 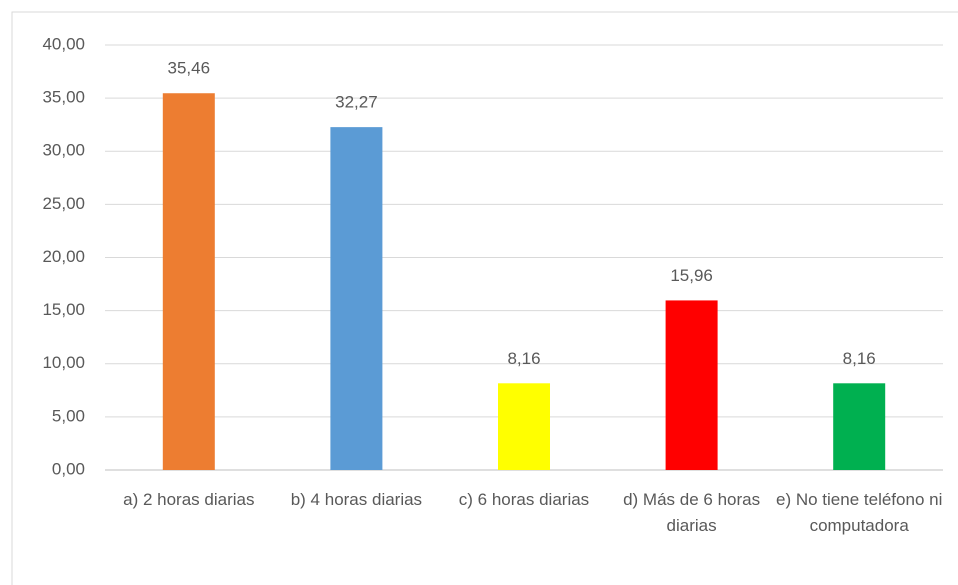 I want to click on y-tick-label: 35,00, so click(x=63, y=97).